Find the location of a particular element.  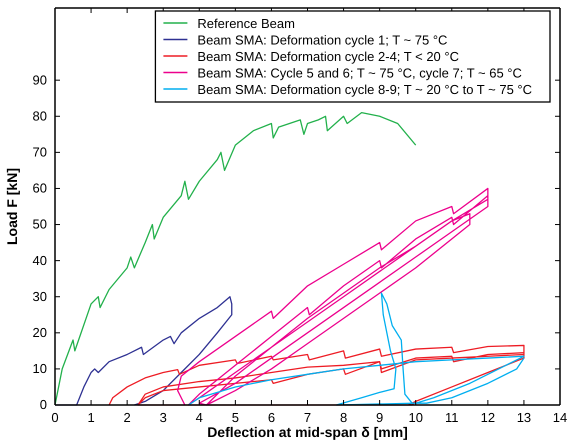

y-tick-label: 20 is located at coordinates (39, 332).